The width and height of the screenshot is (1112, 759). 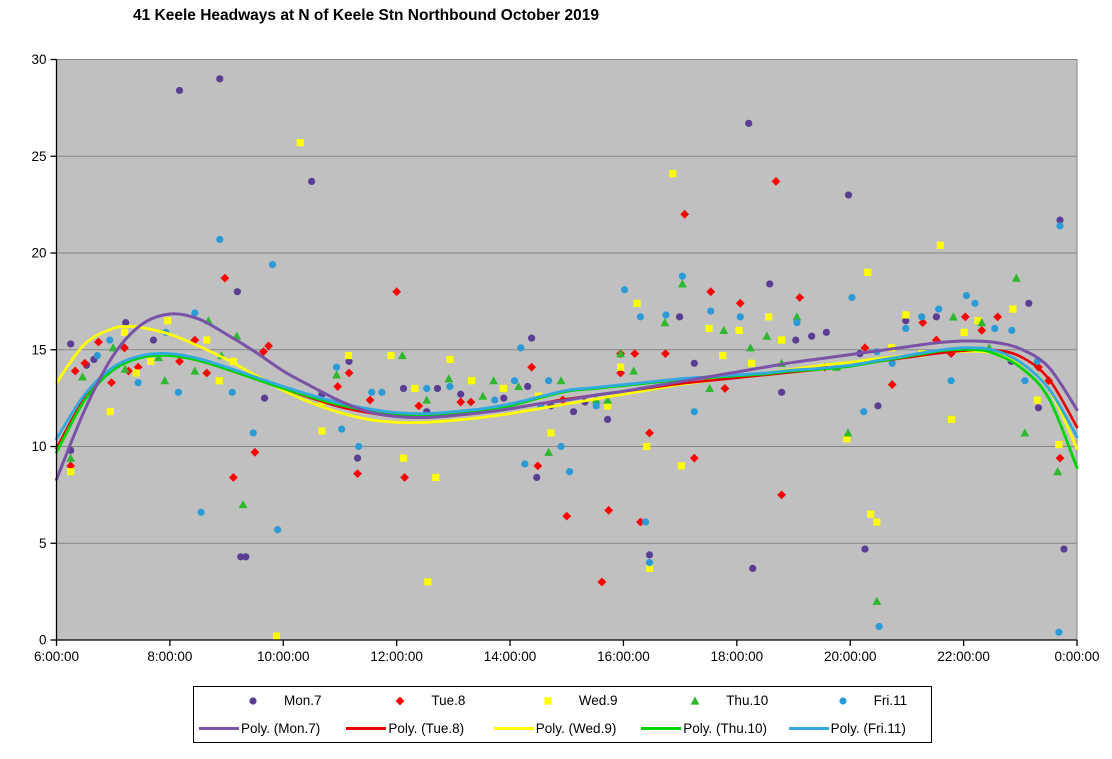 I want to click on legend-label: Fri.11, so click(x=890, y=701).